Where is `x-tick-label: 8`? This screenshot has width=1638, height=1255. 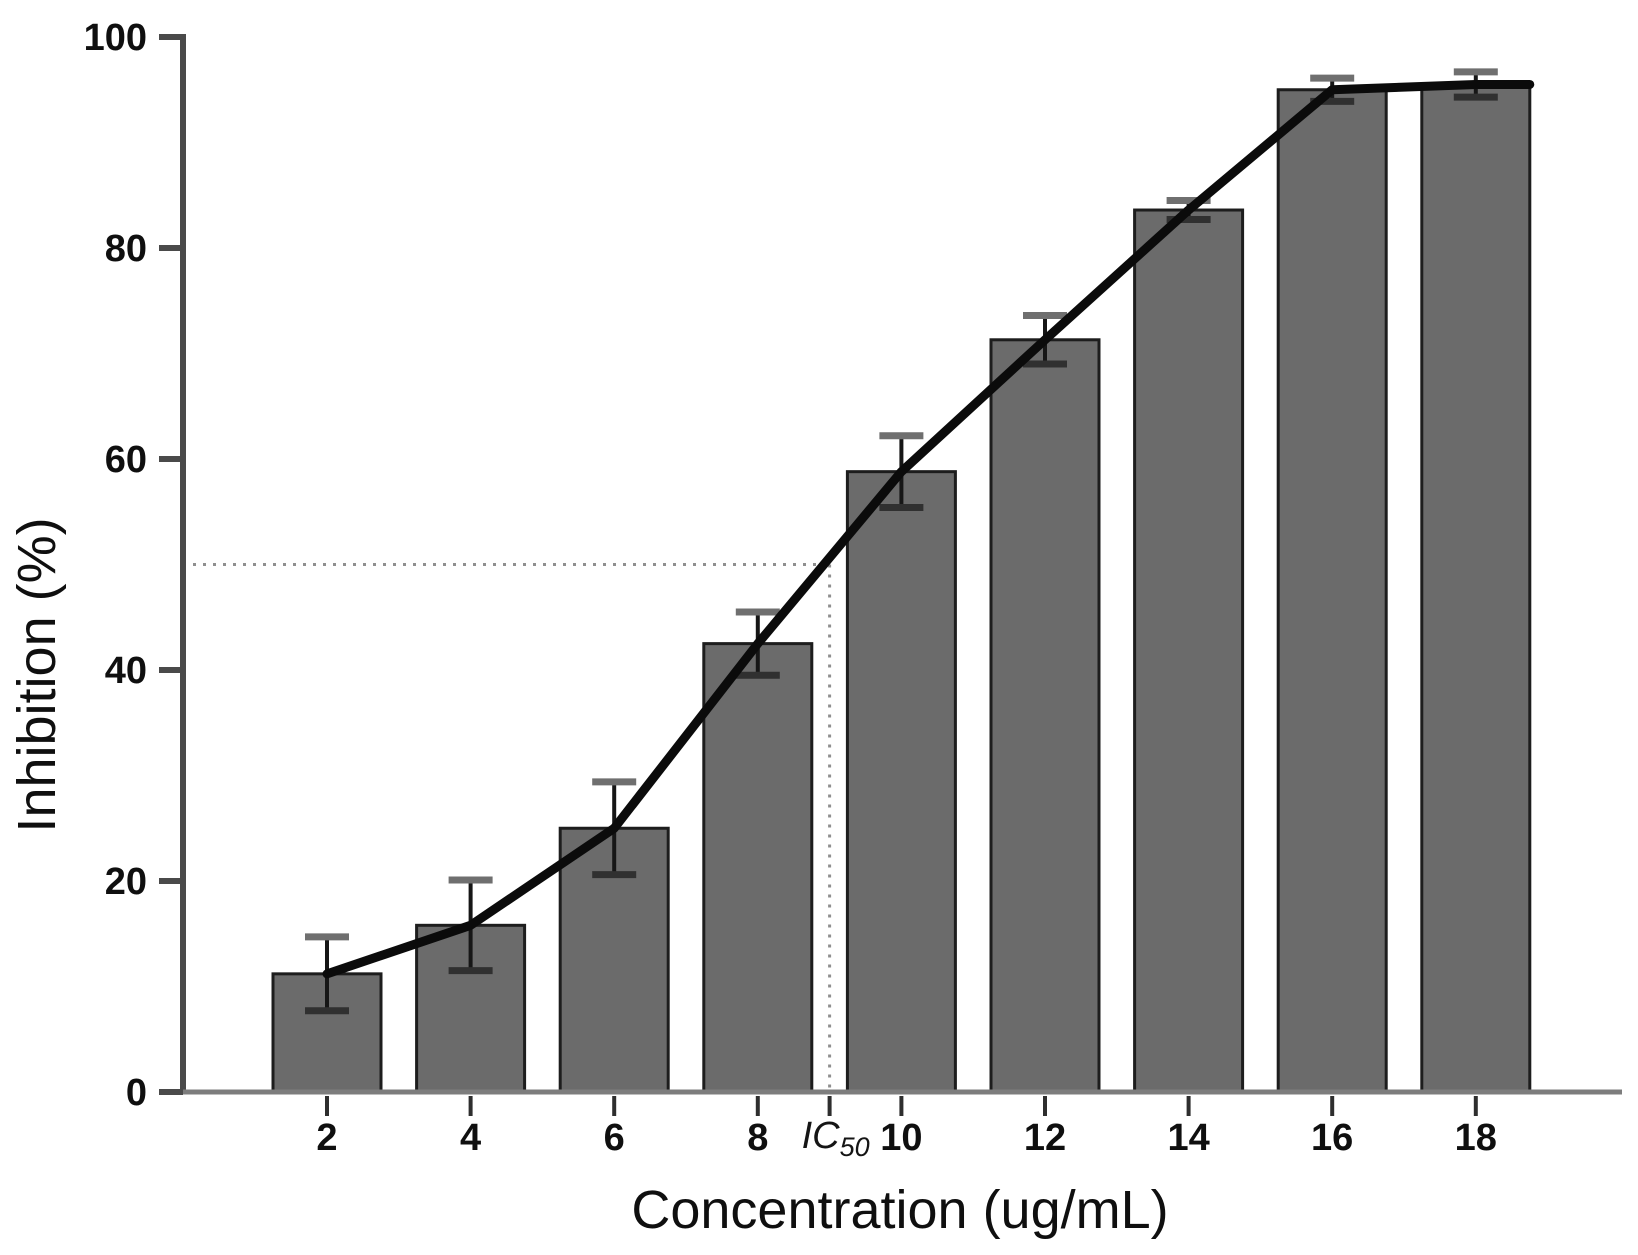
x-tick-label: 8 is located at coordinates (757, 1138).